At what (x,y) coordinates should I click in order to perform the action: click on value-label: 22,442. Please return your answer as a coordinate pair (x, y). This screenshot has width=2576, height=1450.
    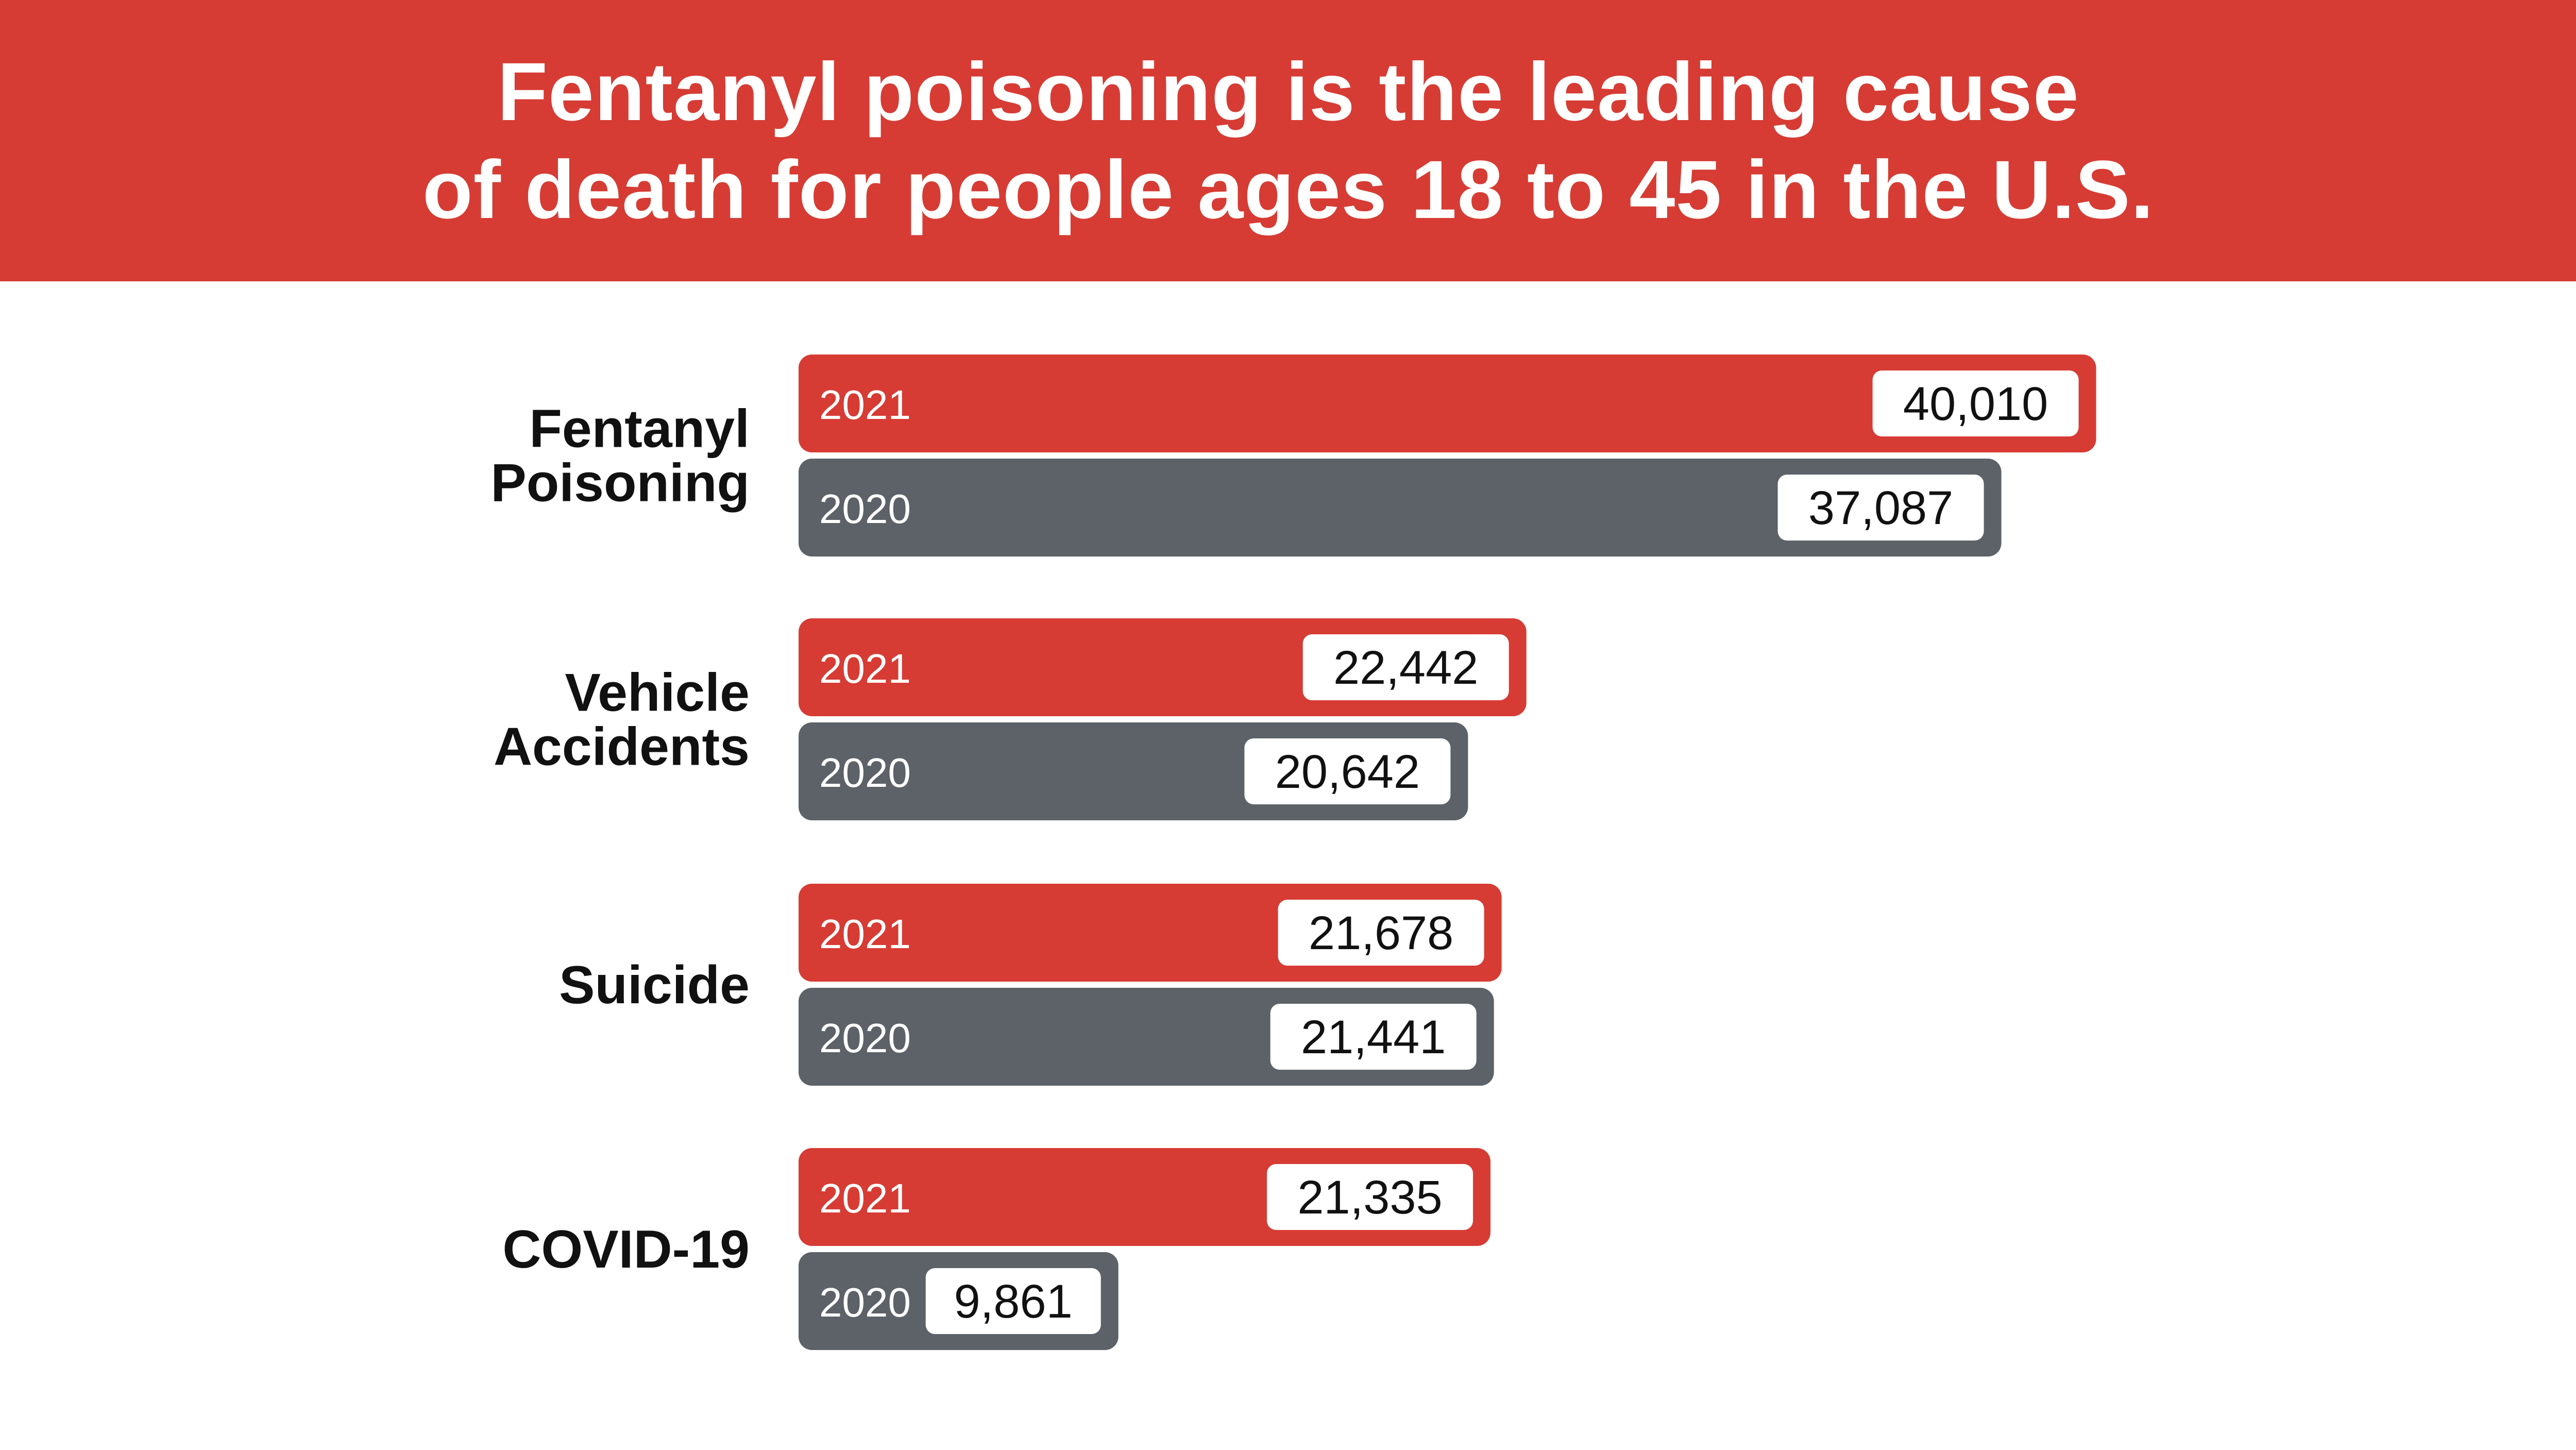
    Looking at the image, I should click on (1405, 668).